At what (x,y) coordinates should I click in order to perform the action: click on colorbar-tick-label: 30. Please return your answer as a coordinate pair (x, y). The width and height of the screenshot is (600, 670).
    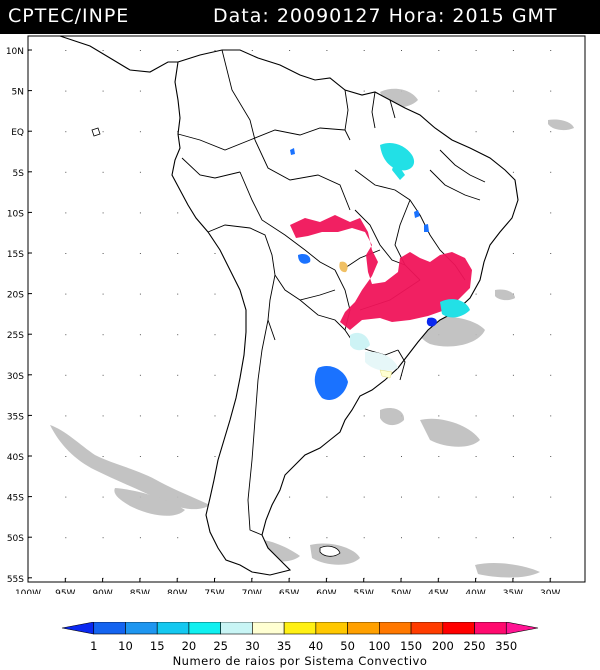
    Looking at the image, I should click on (252, 646).